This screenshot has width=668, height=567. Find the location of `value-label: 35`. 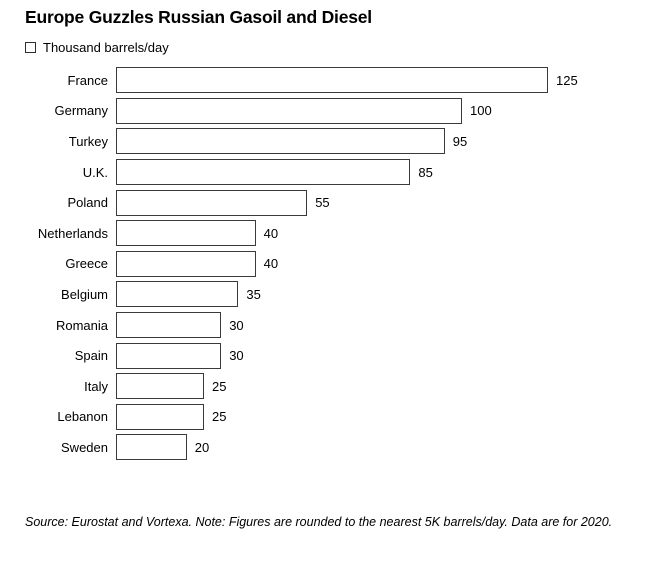

value-label: 35 is located at coordinates (253, 294).